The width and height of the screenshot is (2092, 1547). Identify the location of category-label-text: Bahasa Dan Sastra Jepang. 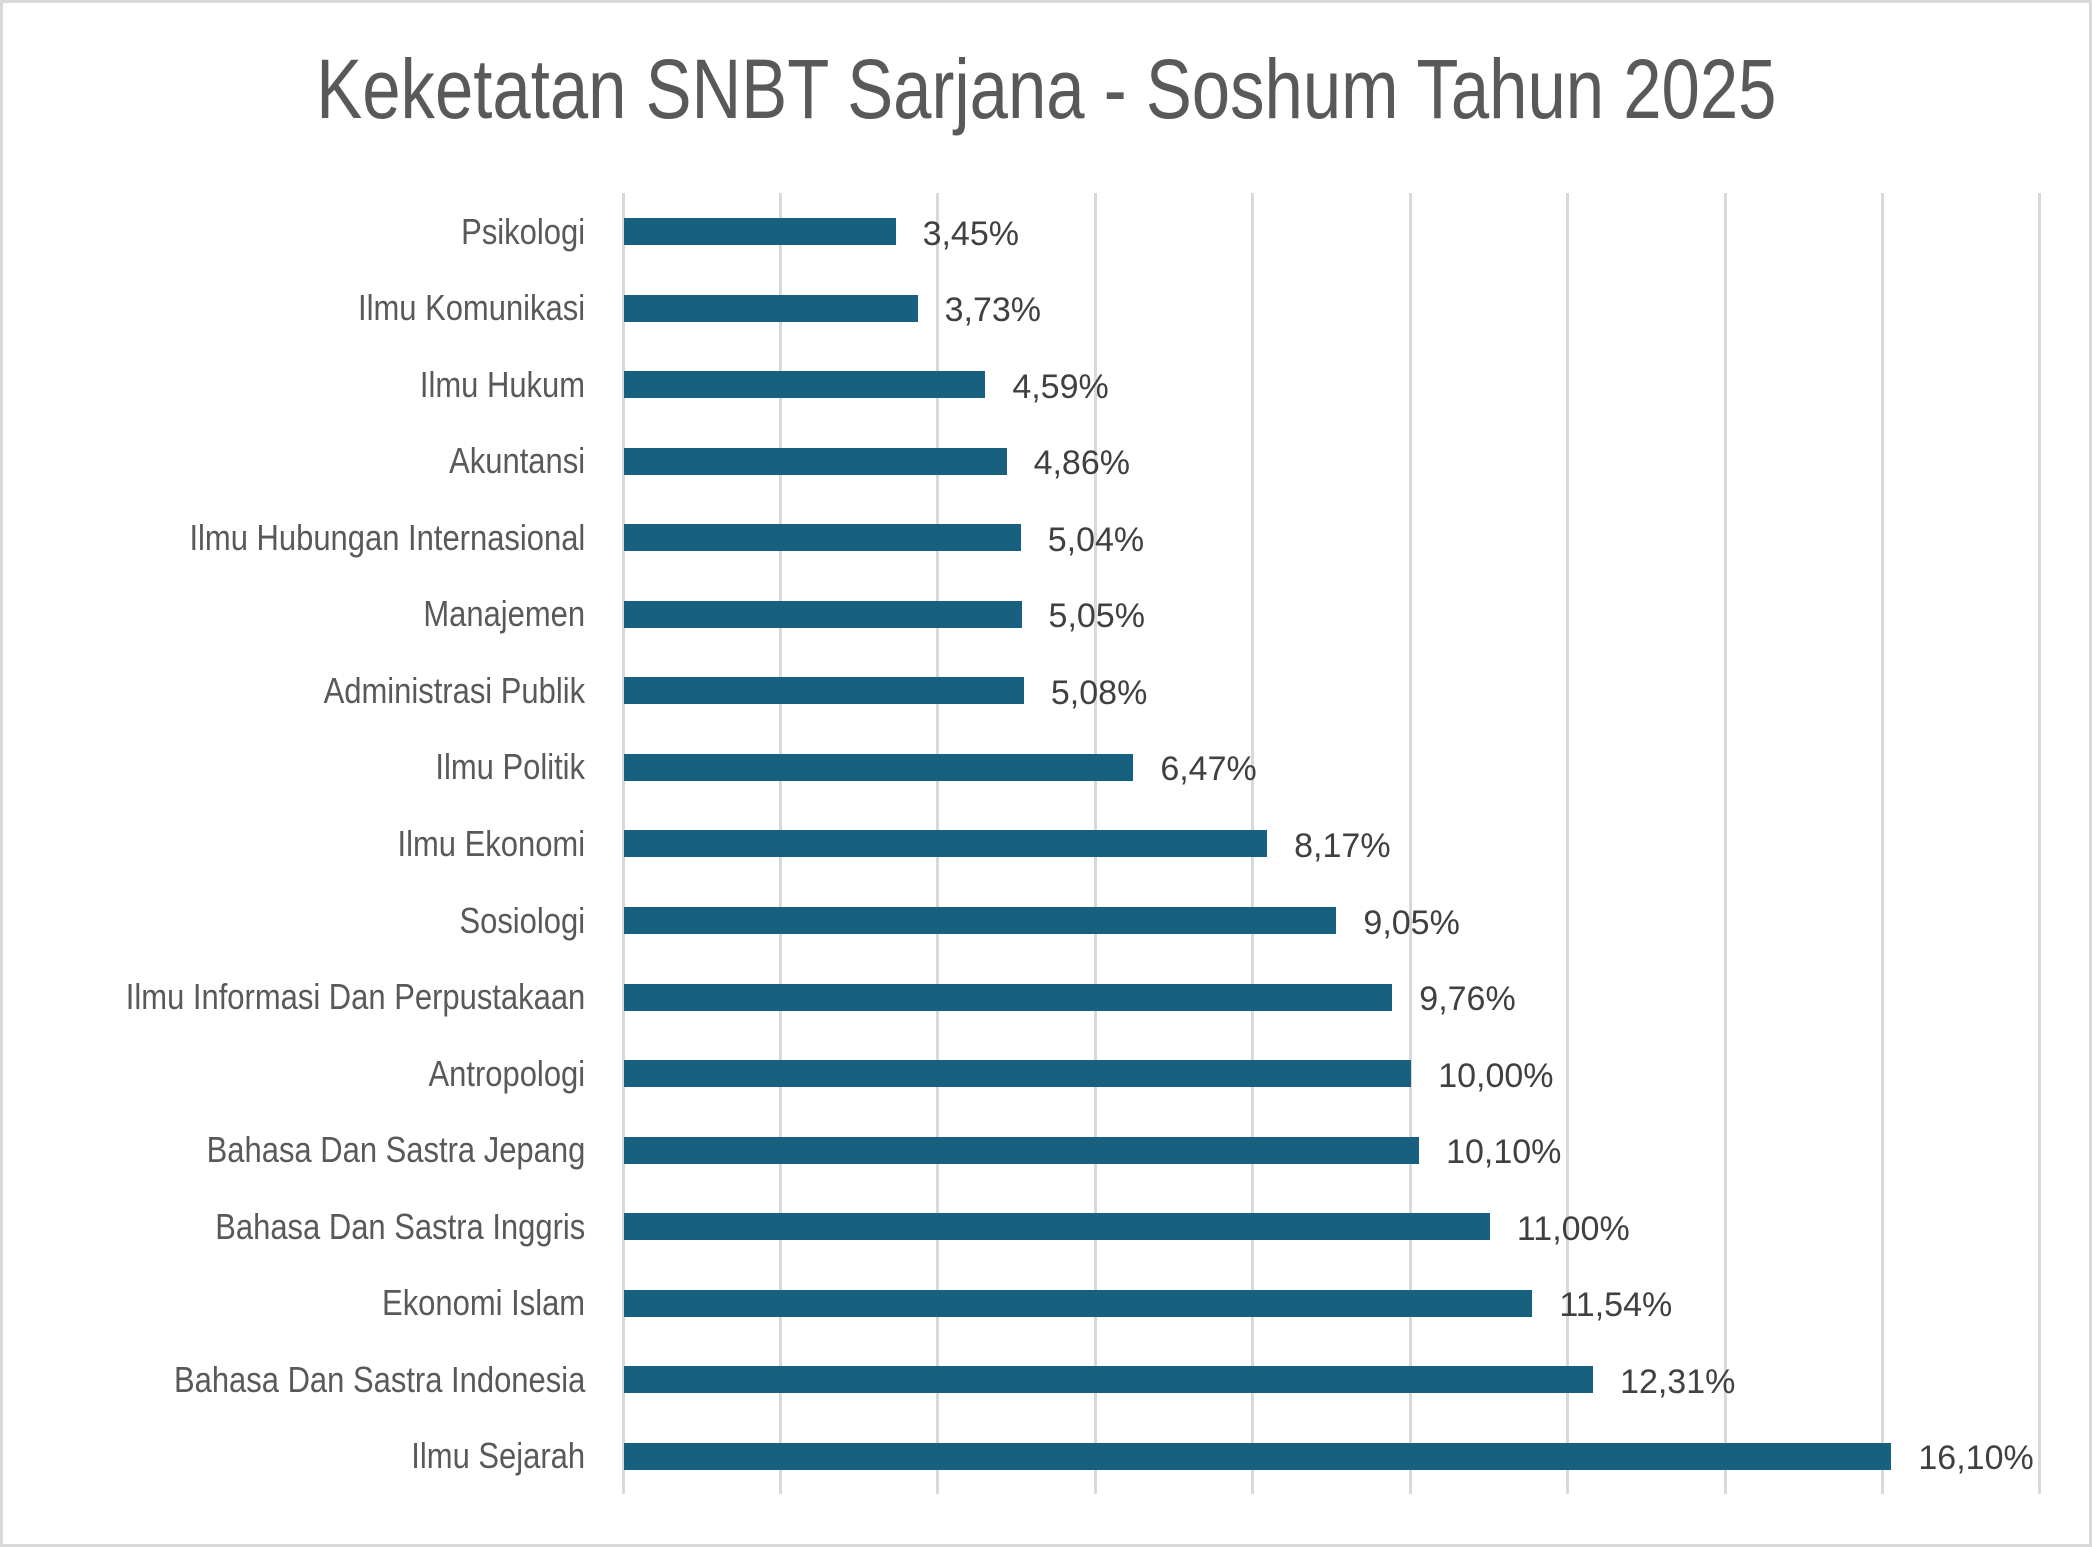
(395, 1150).